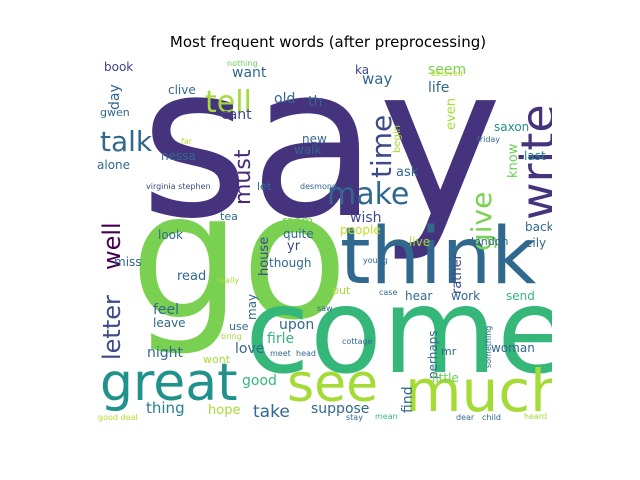  Describe the element at coordinates (445, 378) in the screenshot. I see `word-little: little` at that location.